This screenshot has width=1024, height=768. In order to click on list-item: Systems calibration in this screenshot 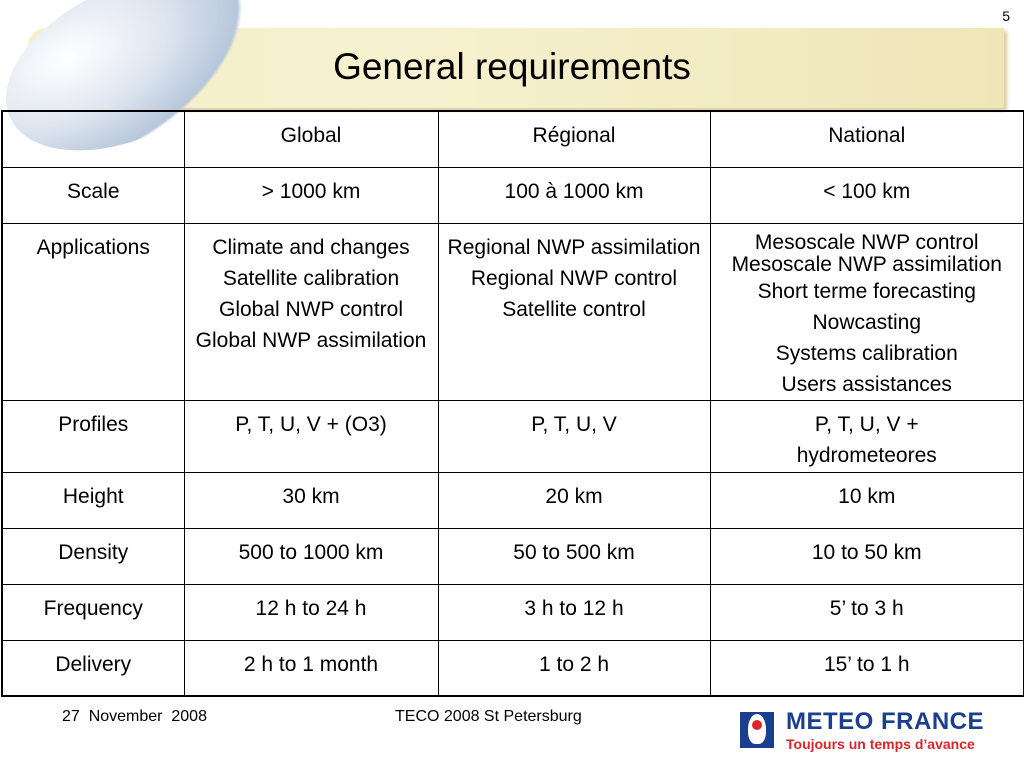, I will do `click(866, 353)`.